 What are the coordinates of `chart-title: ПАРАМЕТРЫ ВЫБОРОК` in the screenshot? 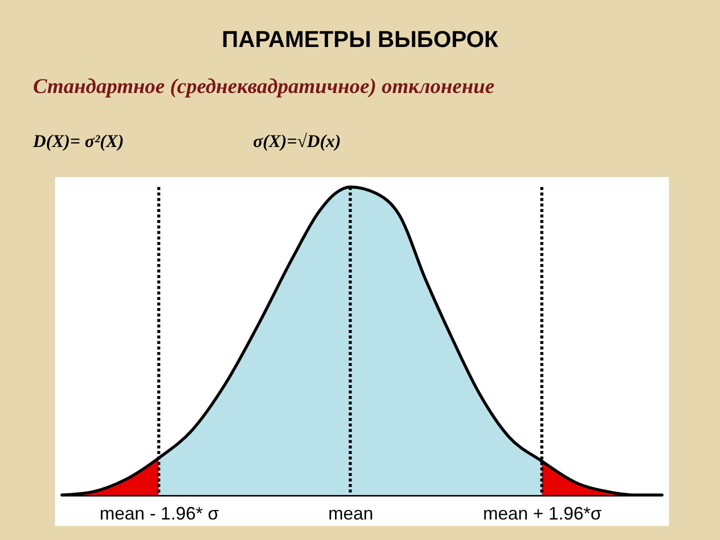 It's located at (360, 39).